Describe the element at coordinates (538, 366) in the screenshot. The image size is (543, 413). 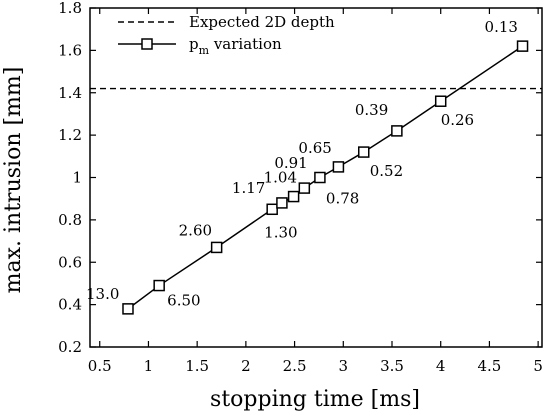
I see `x-tick-label: 5` at that location.